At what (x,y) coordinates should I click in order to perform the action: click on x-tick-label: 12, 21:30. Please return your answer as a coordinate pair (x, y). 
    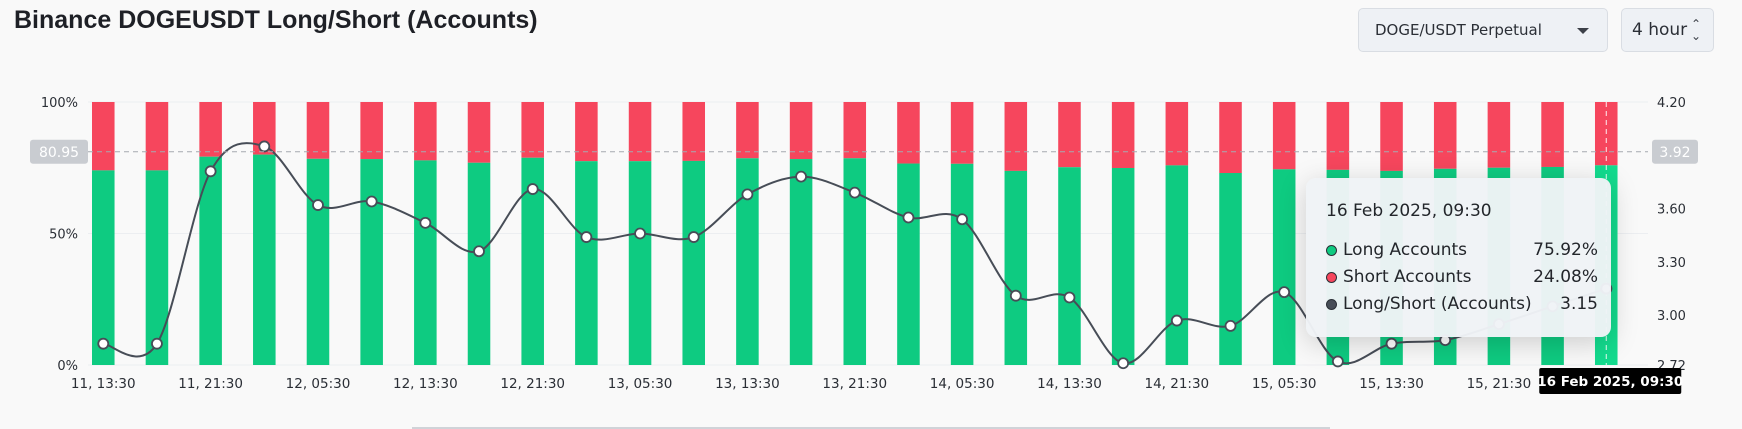
    Looking at the image, I should click on (532, 384).